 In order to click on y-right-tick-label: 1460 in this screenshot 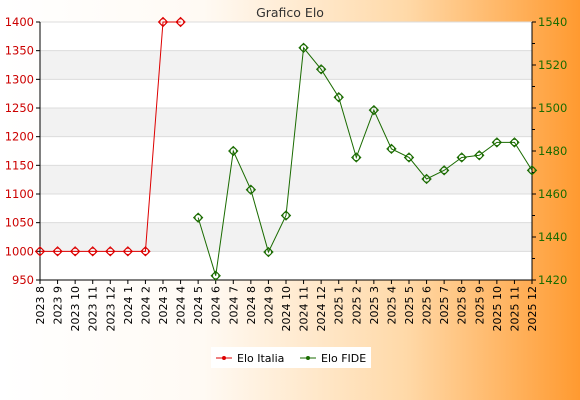, I will do `click(552, 194)`.